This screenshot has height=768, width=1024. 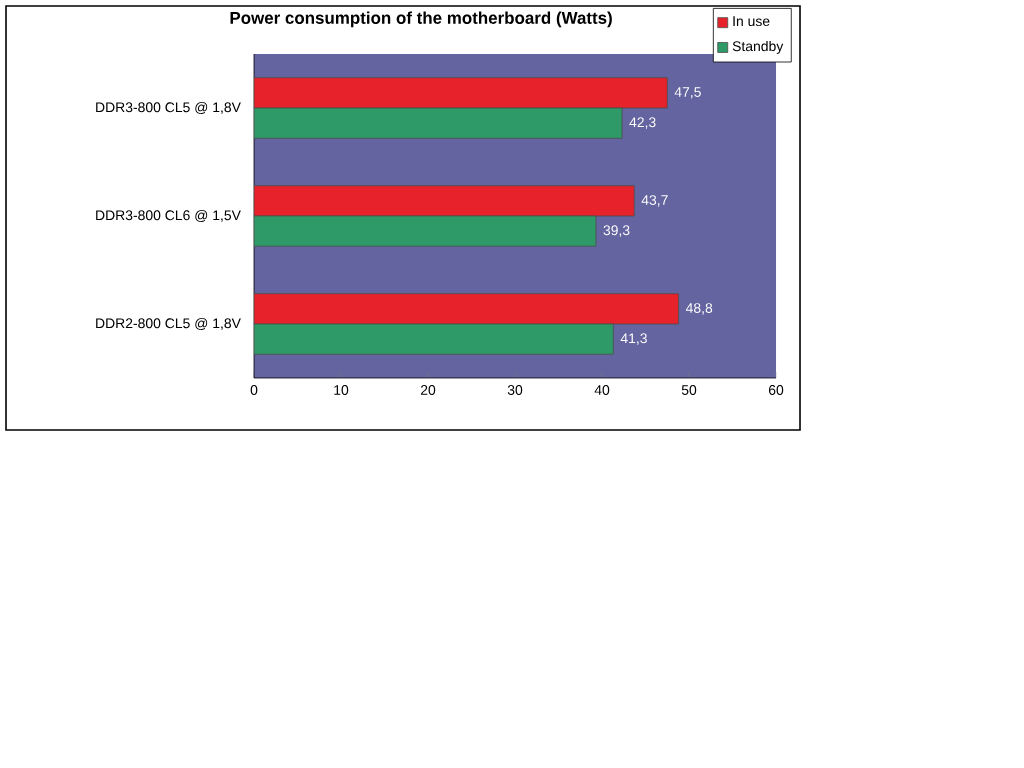 What do you see at coordinates (421, 19) in the screenshot?
I see `chart-title: Power consumption of the motherboard (Watts)` at bounding box center [421, 19].